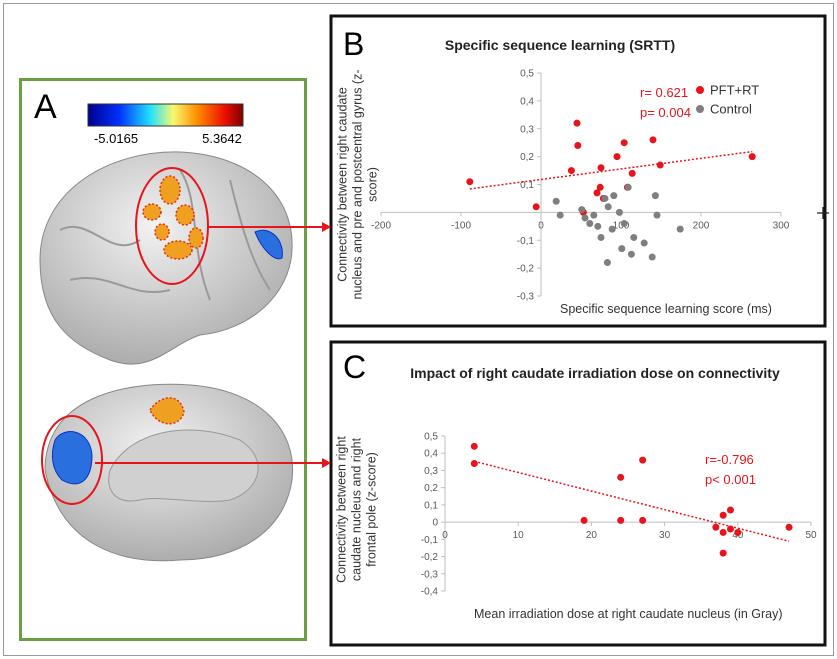  I want to click on annotation: p= 0.004, so click(665, 112).